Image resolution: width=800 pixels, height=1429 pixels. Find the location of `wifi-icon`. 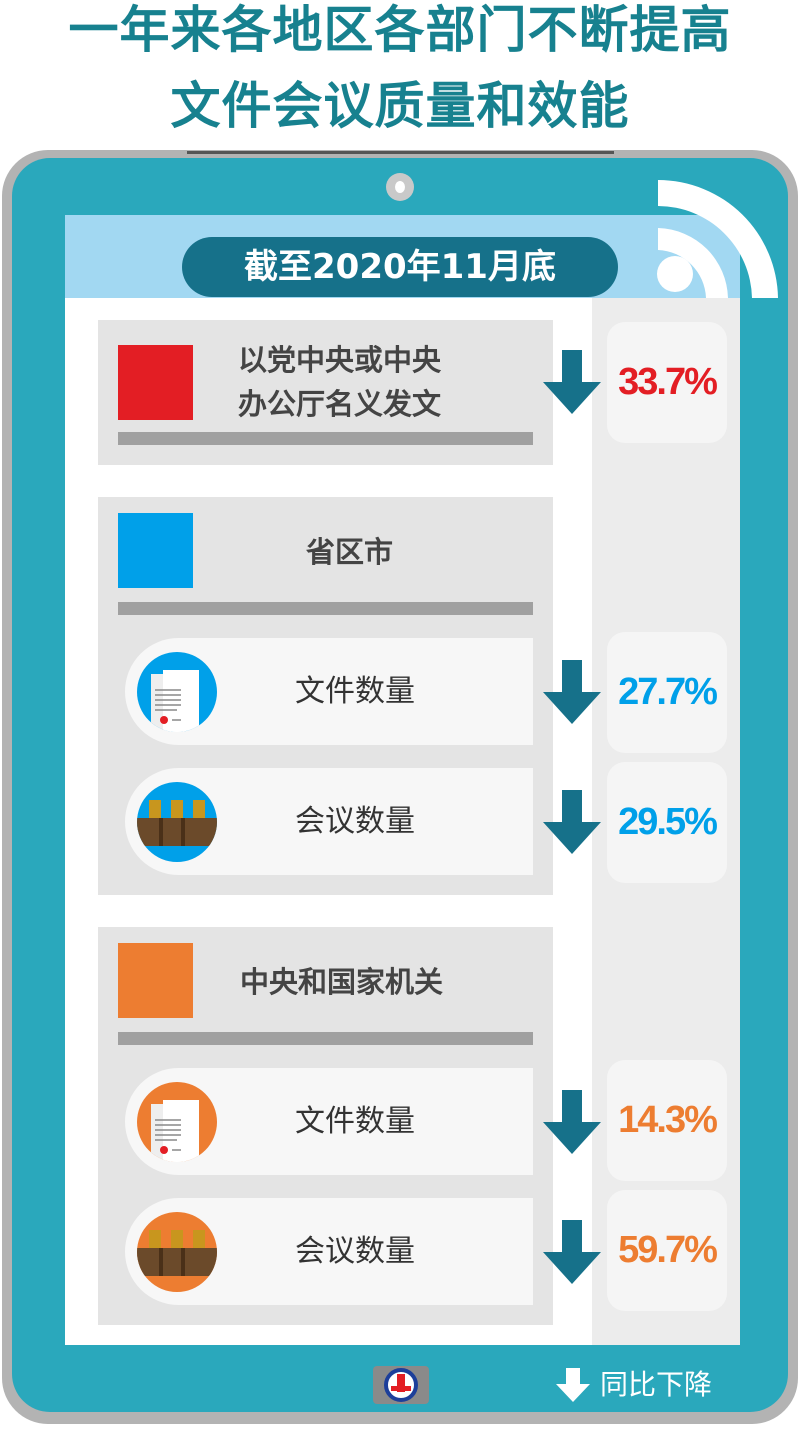

wifi-icon is located at coordinates (717, 239).